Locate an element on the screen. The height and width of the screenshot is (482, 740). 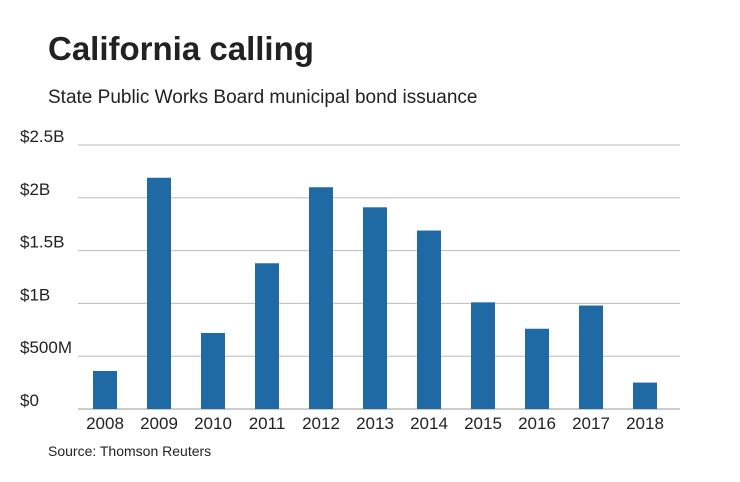
x-tick-label: 2009 is located at coordinates (159, 423).